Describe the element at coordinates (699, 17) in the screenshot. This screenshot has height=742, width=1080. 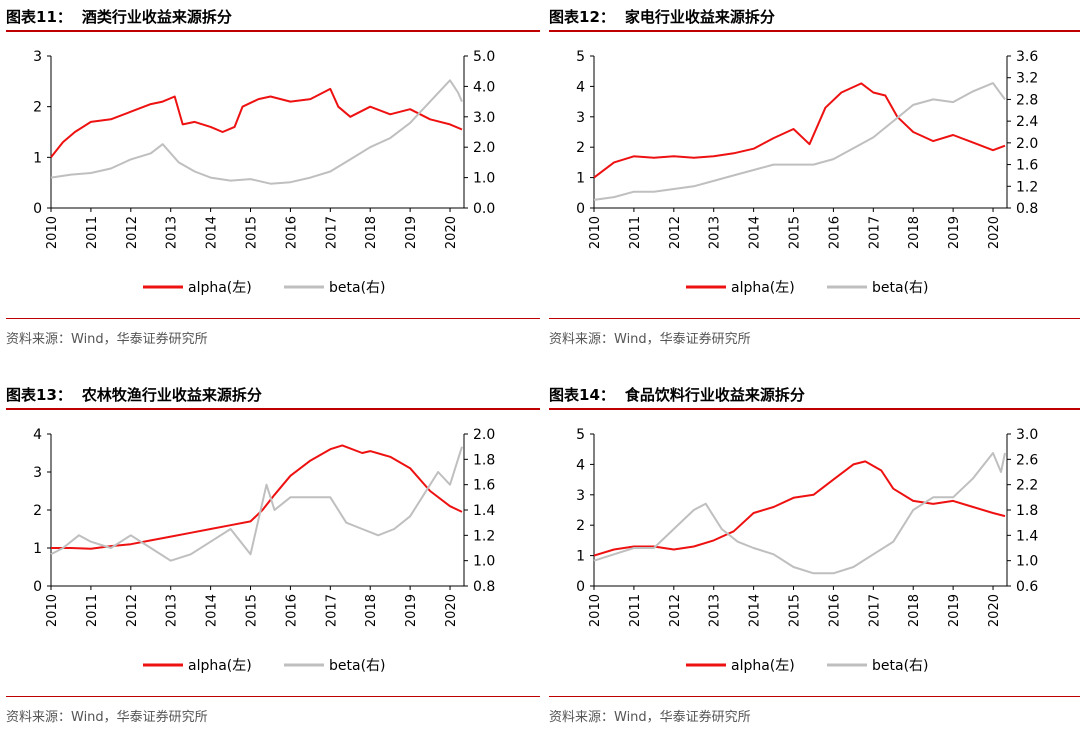
I see `title-text: 家电行业收益来源拆分` at that location.